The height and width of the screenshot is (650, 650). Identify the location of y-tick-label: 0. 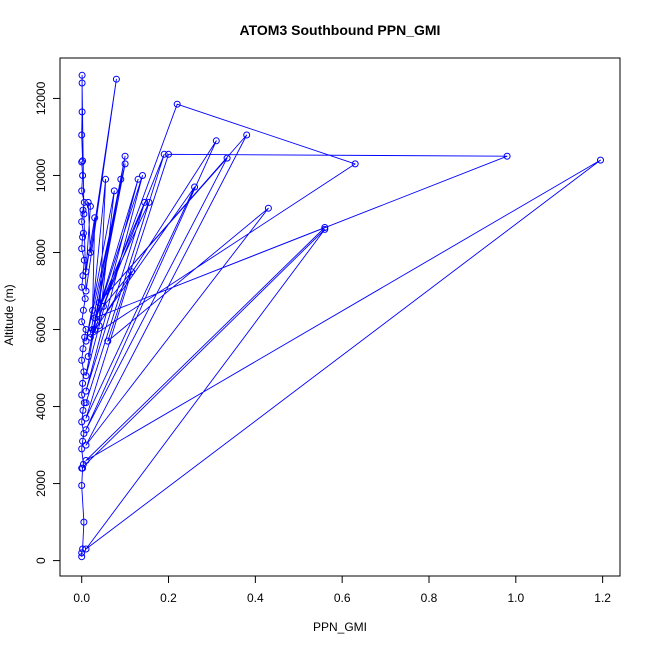
(41, 560).